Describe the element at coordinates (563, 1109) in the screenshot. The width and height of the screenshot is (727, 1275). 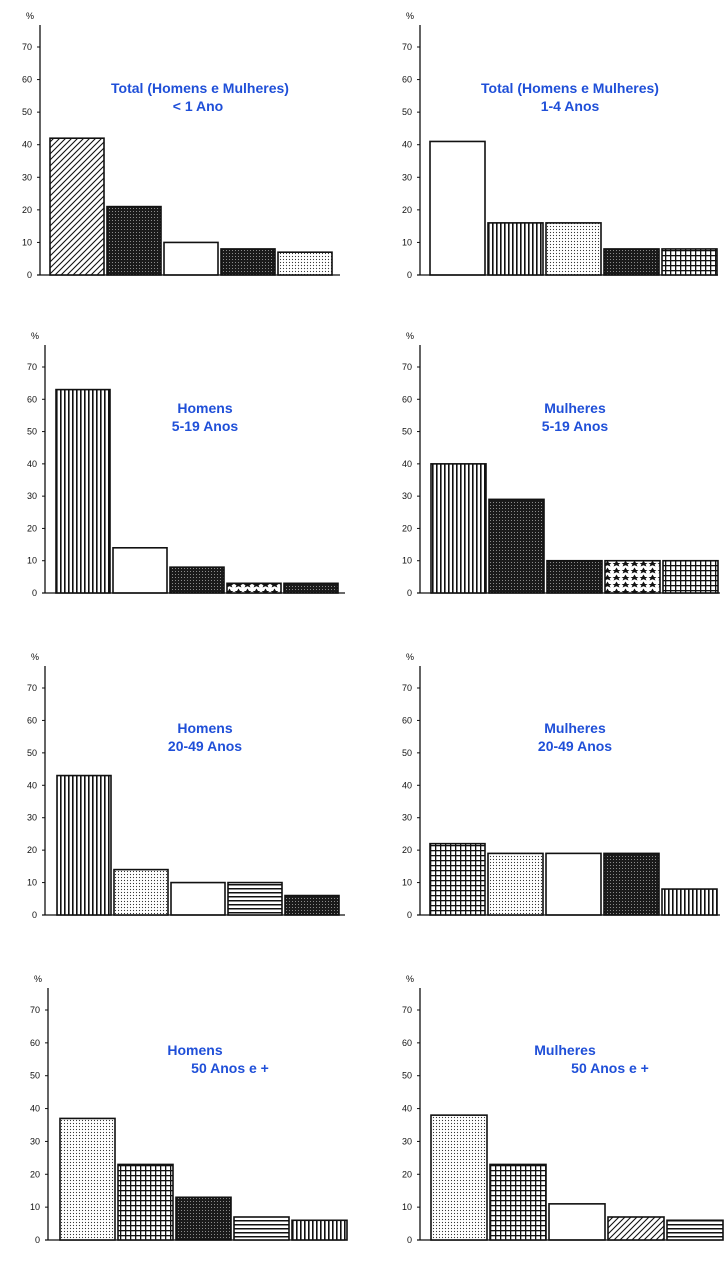
I see `chart-panel-8: % 0 10 20 30 40 50 60 70 Mulheres 50 Anos e +` at that location.